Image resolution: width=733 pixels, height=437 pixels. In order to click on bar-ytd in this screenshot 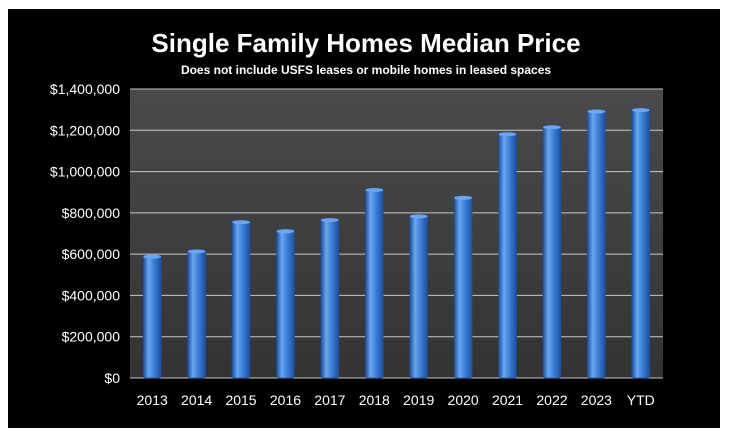, I will do `click(641, 243)`.